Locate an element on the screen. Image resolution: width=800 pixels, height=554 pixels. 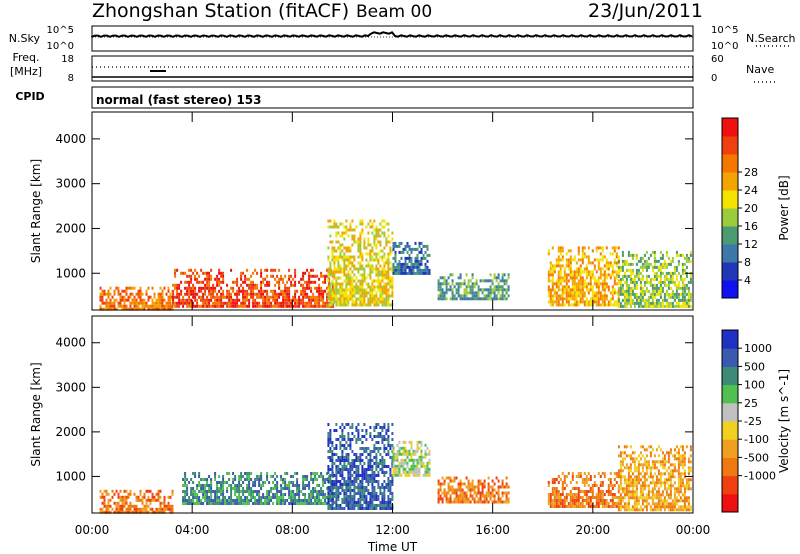
velocity-colorbar-tick-label: 100 is located at coordinates (754, 385).